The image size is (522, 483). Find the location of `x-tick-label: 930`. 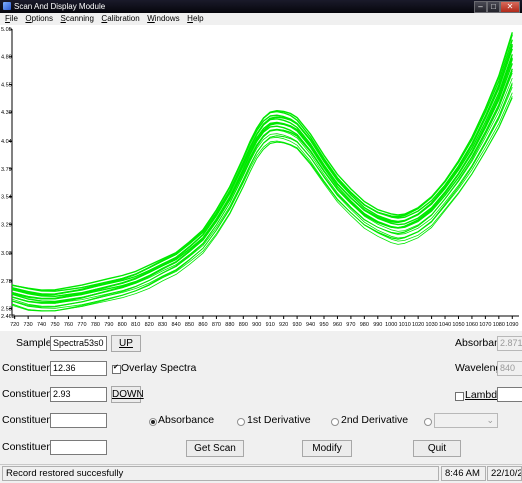

x-tick-label: 930 is located at coordinates (297, 325).